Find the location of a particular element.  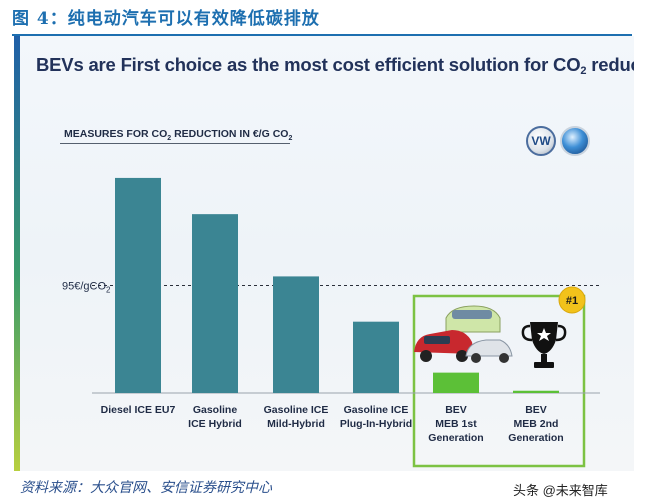

rank-badge-label: #1 is located at coordinates (572, 301).